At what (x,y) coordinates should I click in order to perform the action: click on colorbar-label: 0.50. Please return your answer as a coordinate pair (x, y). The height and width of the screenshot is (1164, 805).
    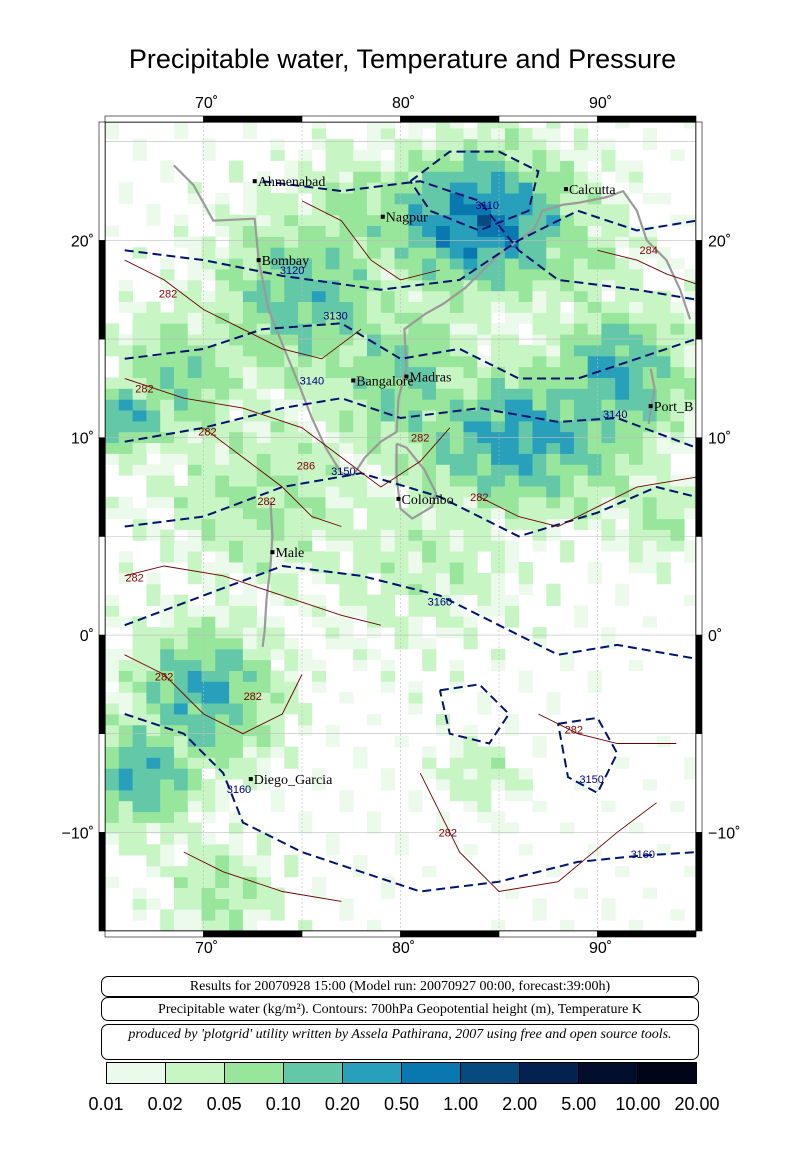
    Looking at the image, I should click on (401, 1104).